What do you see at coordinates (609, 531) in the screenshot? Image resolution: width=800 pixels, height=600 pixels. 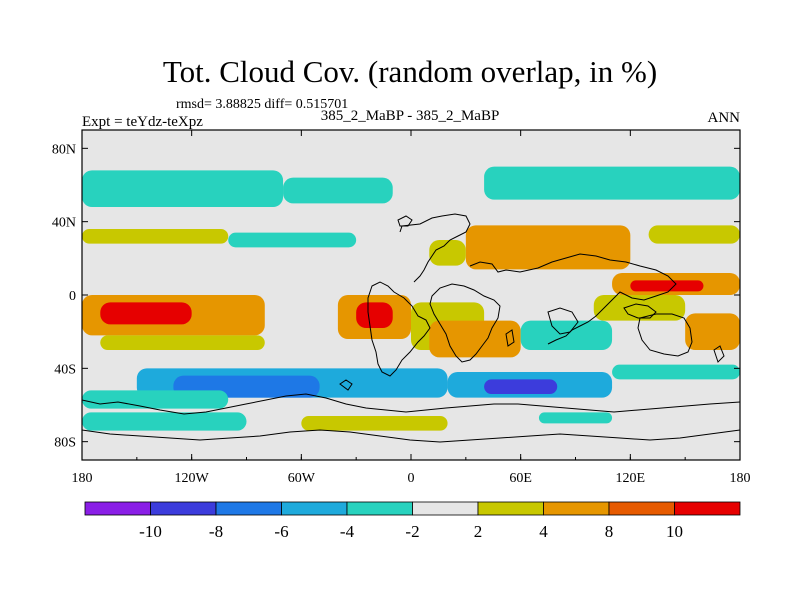 I see `colorbar-label: 8` at bounding box center [609, 531].